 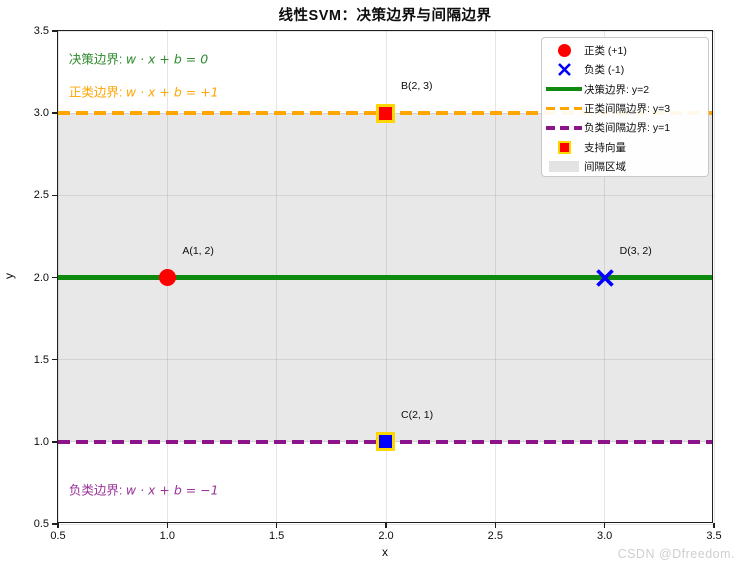 I want to click on point-label: A(1, 2), so click(x=198, y=250).